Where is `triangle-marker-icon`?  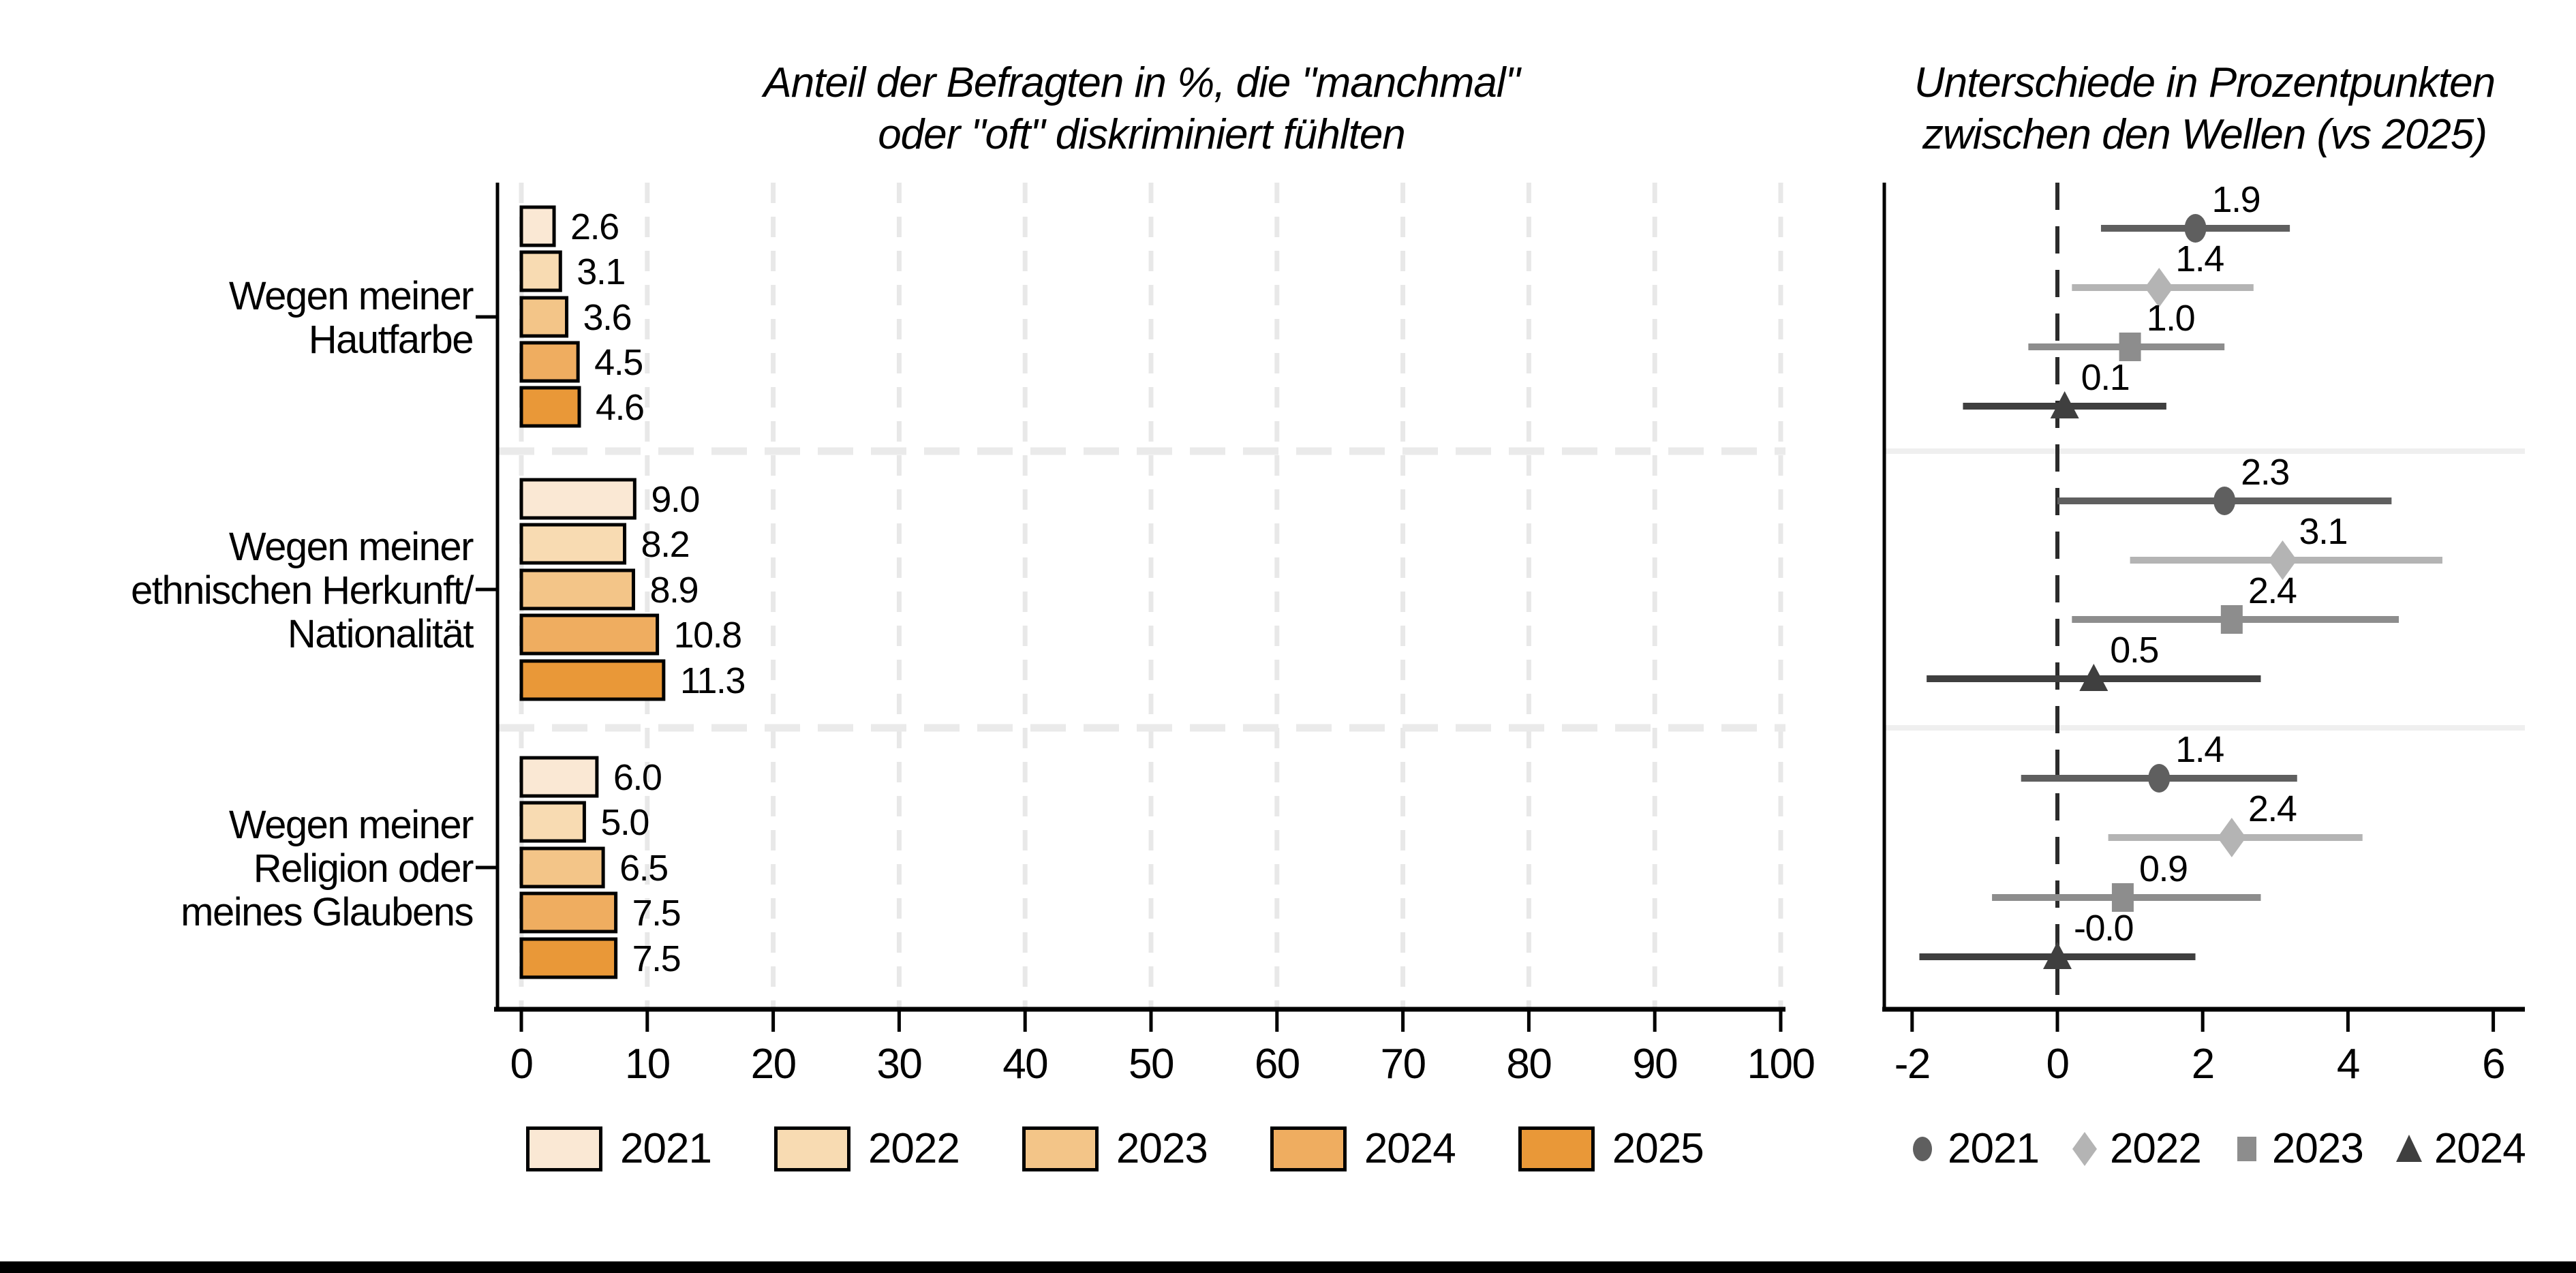 triangle-marker-icon is located at coordinates (2409, 1149).